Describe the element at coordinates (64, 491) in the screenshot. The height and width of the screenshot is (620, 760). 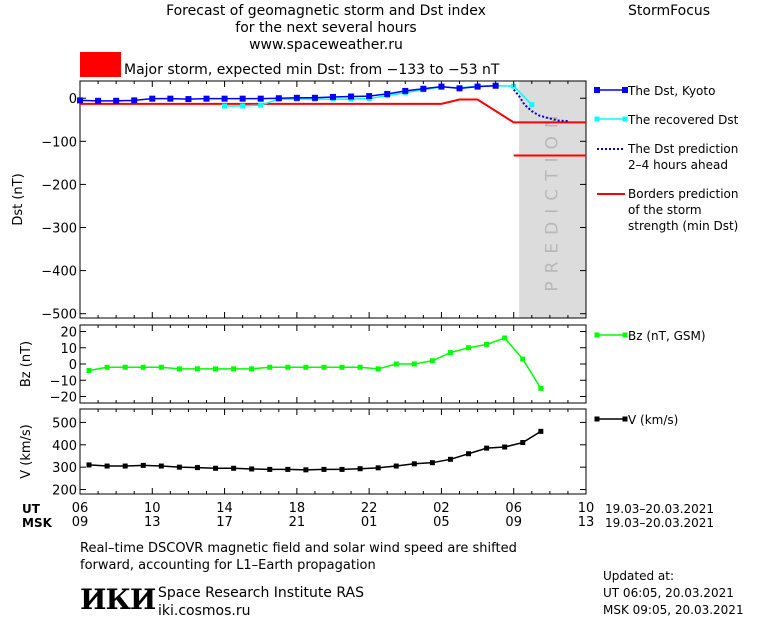
I see `v-ytick-label: 200` at that location.